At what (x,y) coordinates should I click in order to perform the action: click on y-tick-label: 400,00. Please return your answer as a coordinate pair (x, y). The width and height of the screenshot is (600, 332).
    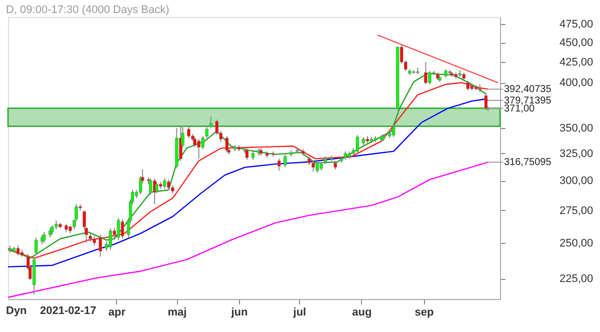
    Looking at the image, I should click on (577, 83).